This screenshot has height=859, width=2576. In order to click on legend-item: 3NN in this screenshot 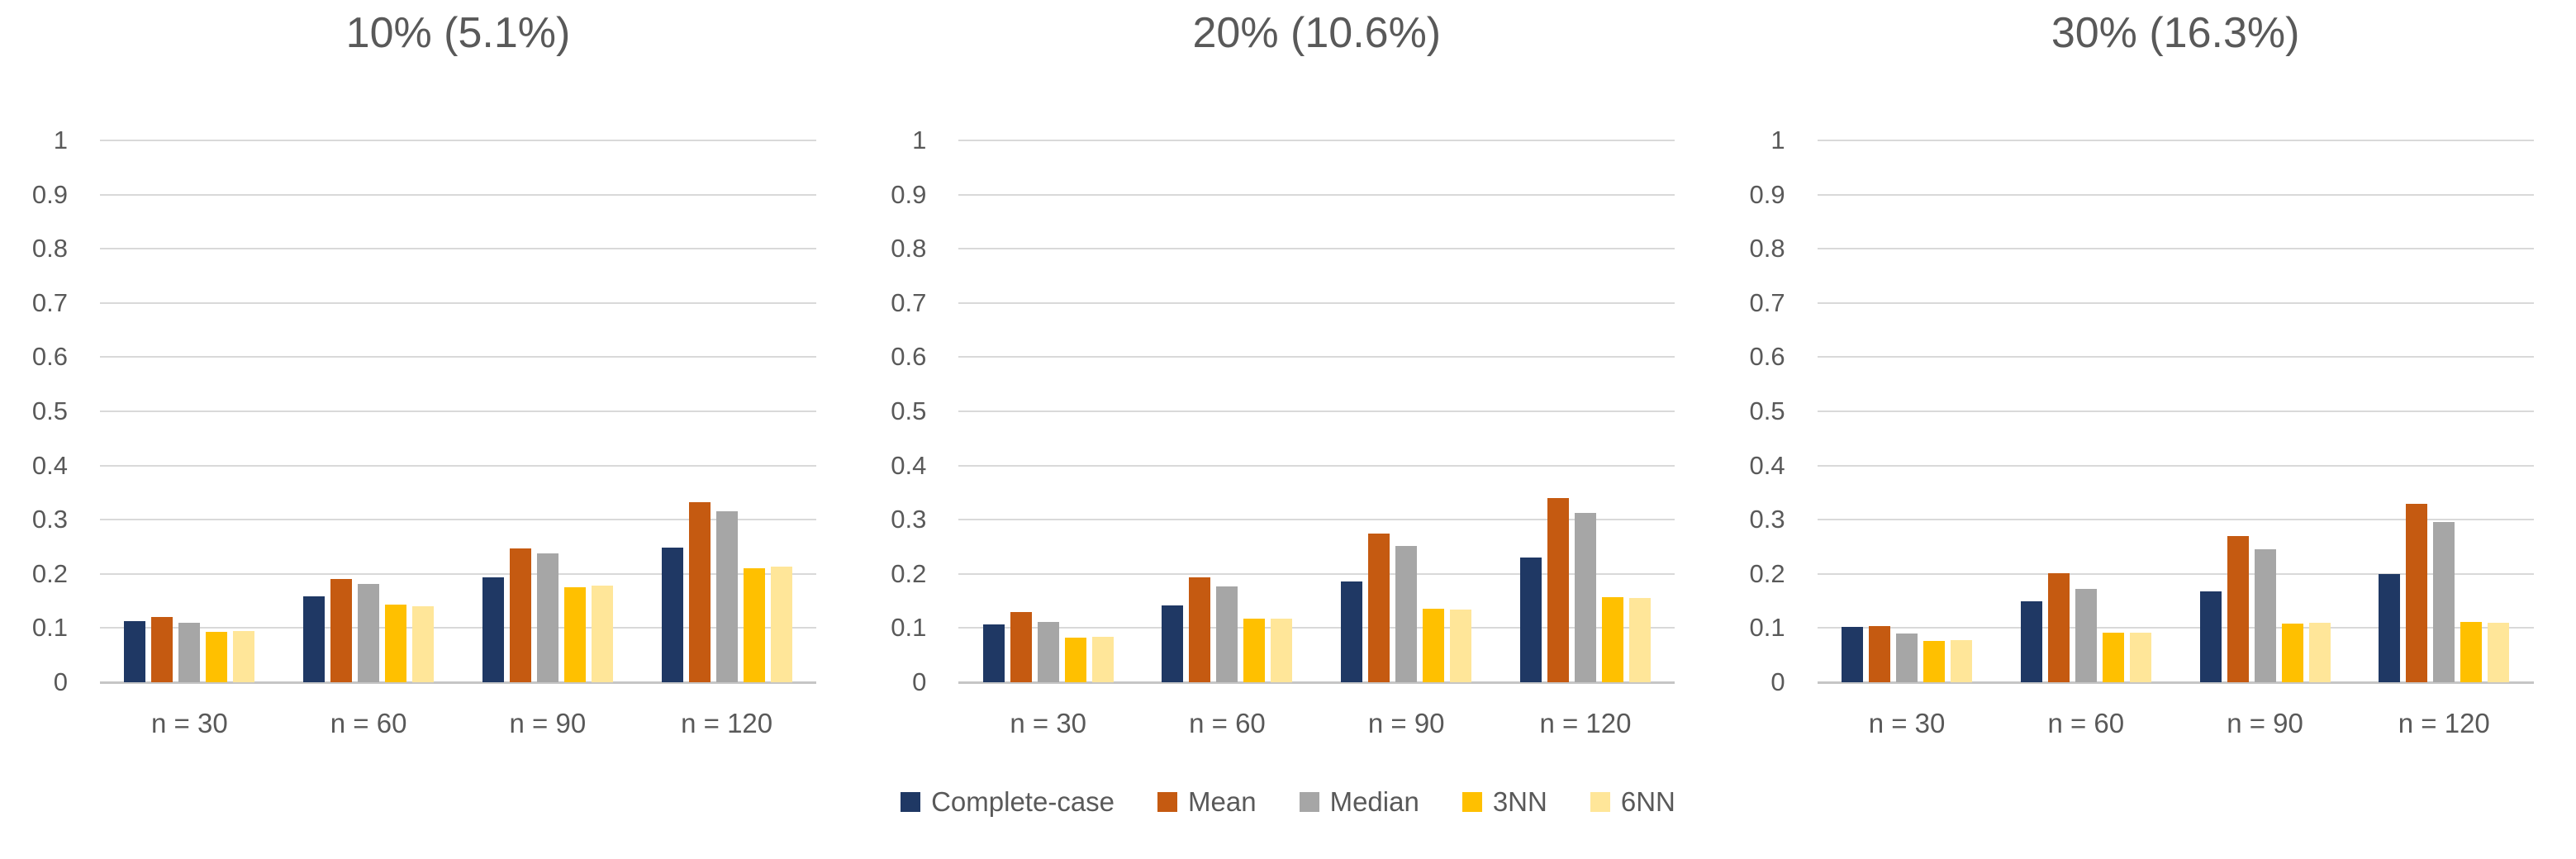, I will do `click(1504, 802)`.